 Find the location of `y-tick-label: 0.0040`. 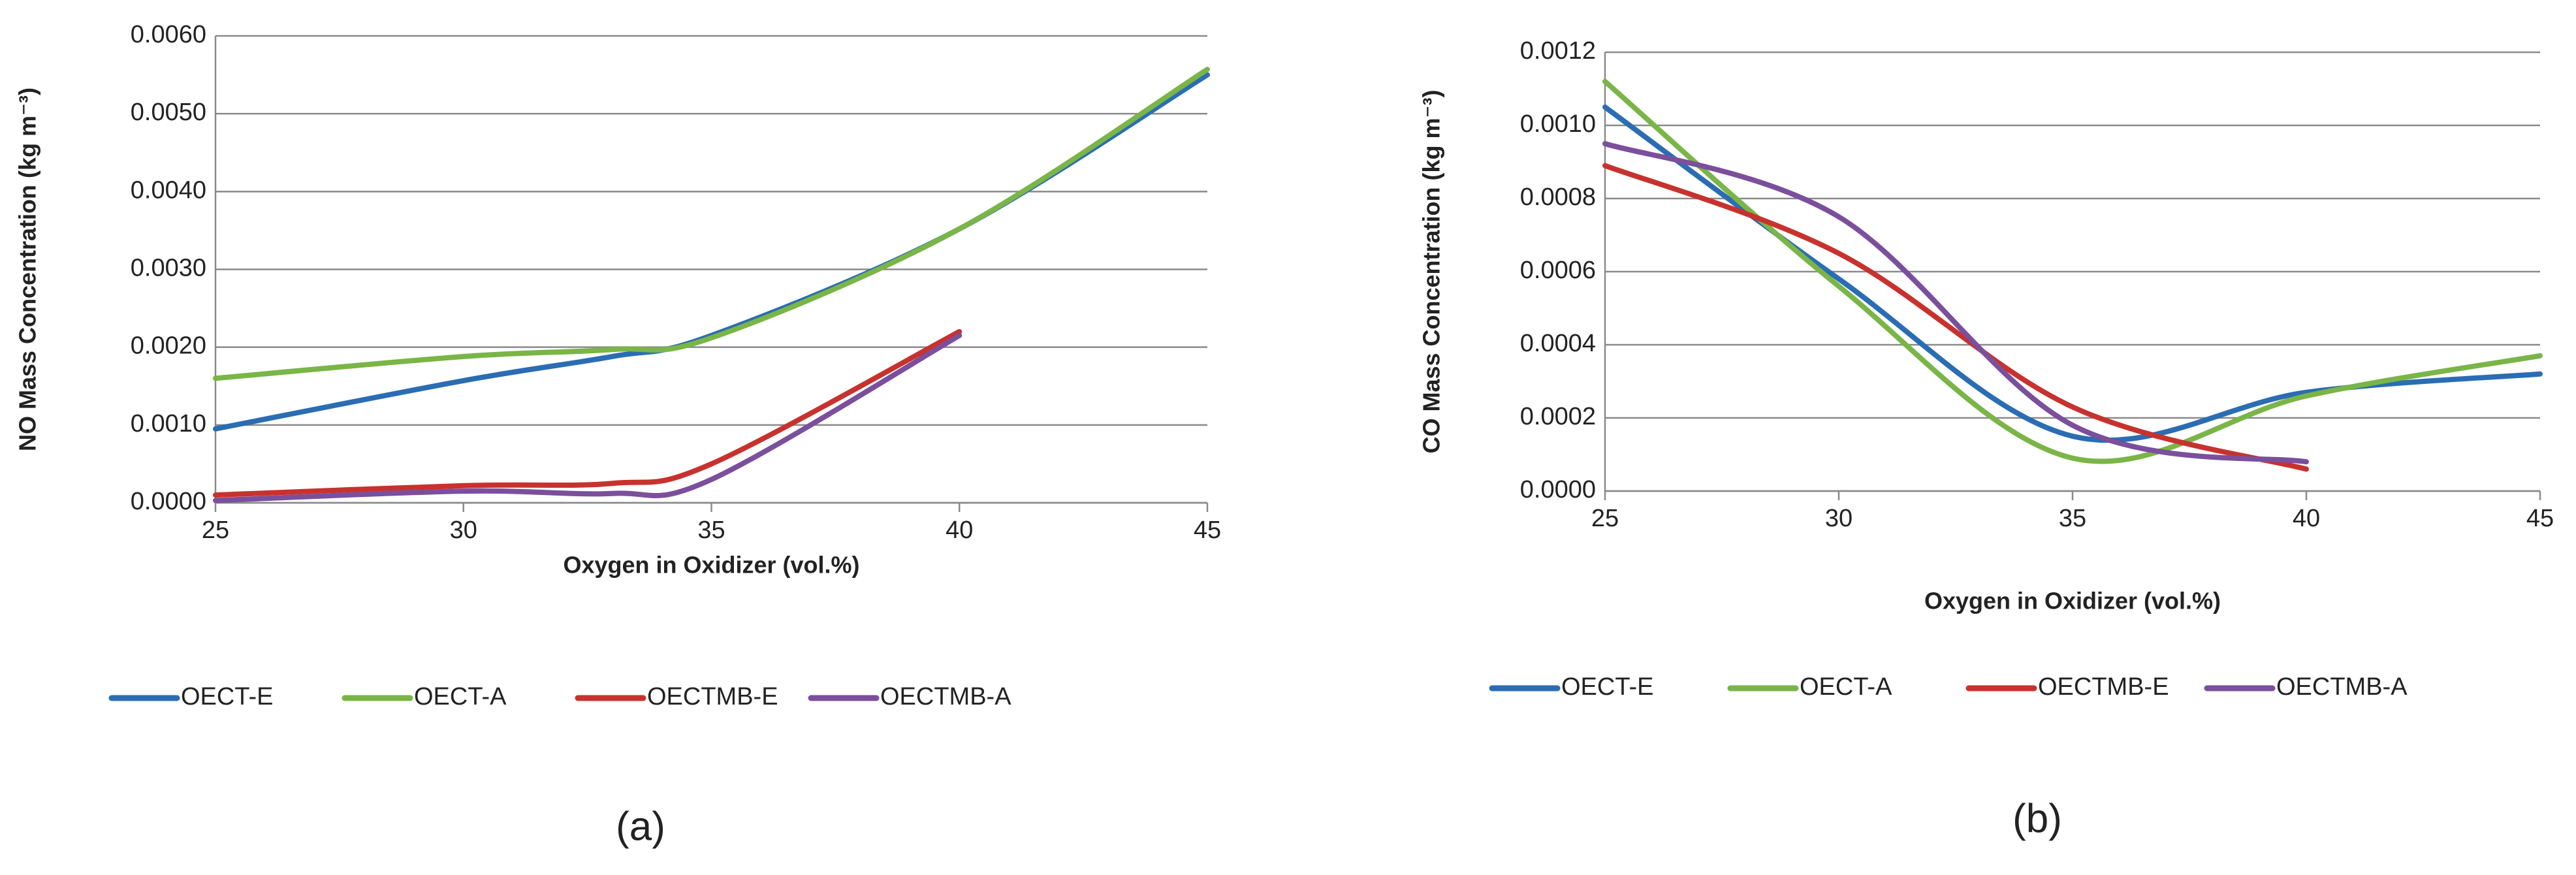

y-tick-label: 0.0040 is located at coordinates (168, 190).